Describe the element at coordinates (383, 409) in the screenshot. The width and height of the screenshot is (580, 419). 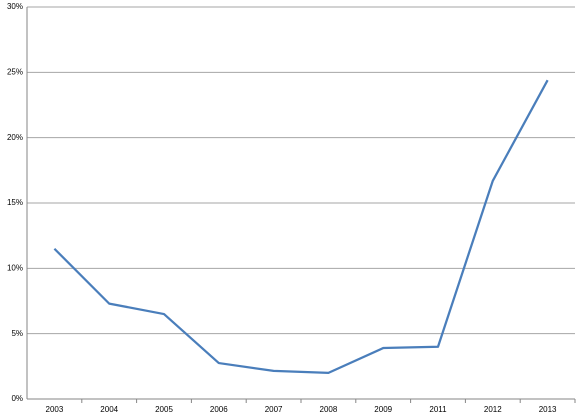
I see `x-tick-label: 2009` at that location.